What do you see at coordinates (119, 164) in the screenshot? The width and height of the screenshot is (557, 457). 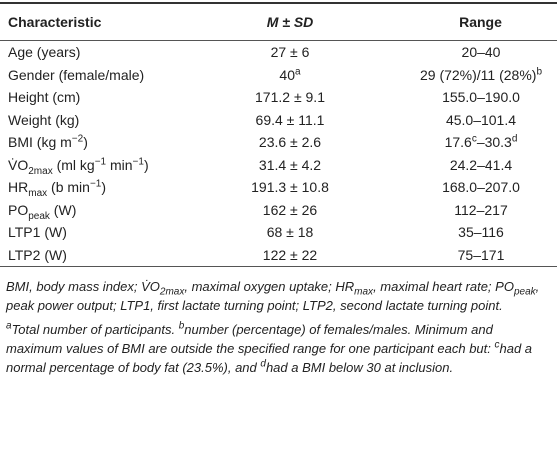 I see `text: min` at bounding box center [119, 164].